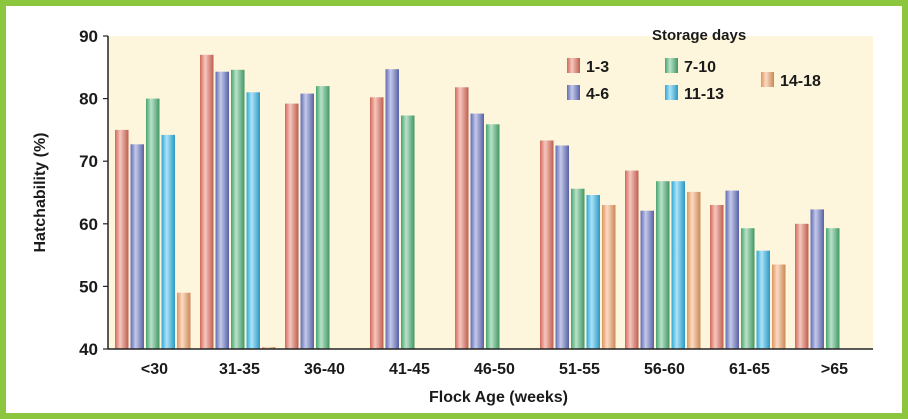 The width and height of the screenshot is (908, 419). Describe the element at coordinates (597, 94) in the screenshot. I see `legend-label-4-6: 4-6` at that location.